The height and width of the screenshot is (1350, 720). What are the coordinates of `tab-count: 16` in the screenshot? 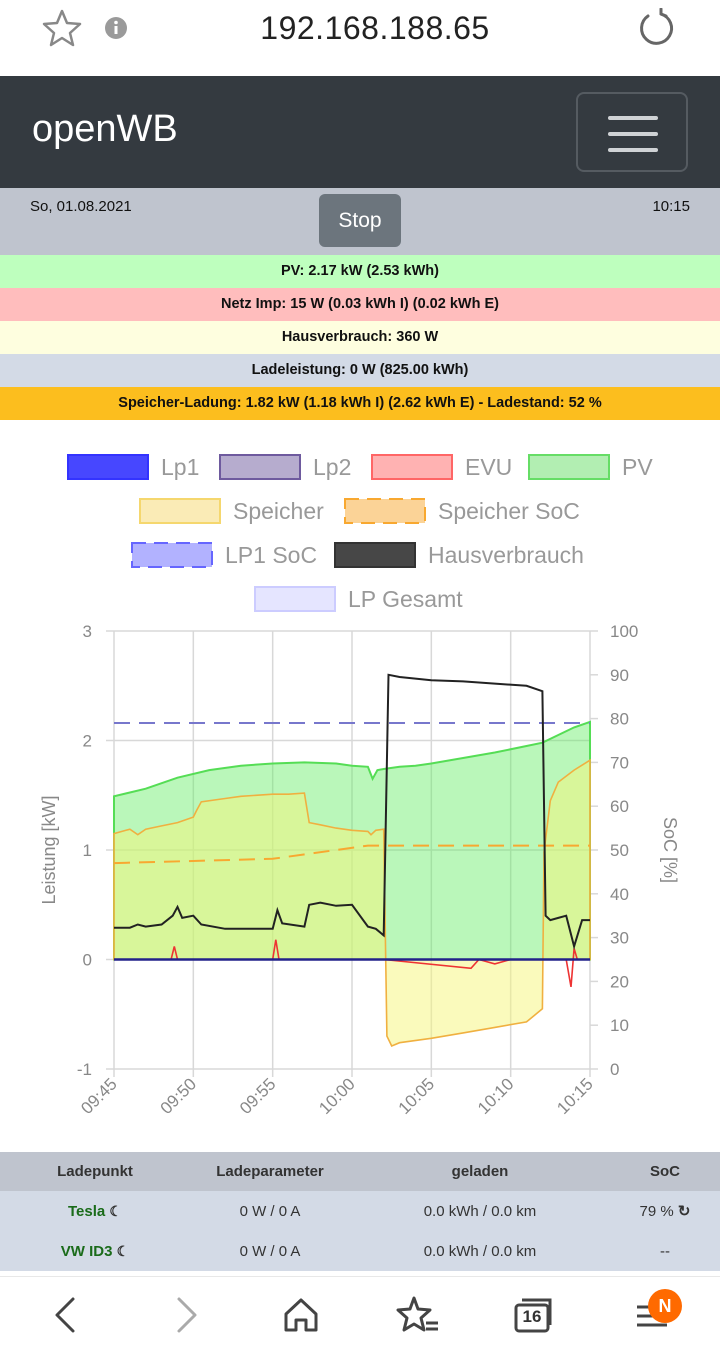 It's located at (532, 1316).